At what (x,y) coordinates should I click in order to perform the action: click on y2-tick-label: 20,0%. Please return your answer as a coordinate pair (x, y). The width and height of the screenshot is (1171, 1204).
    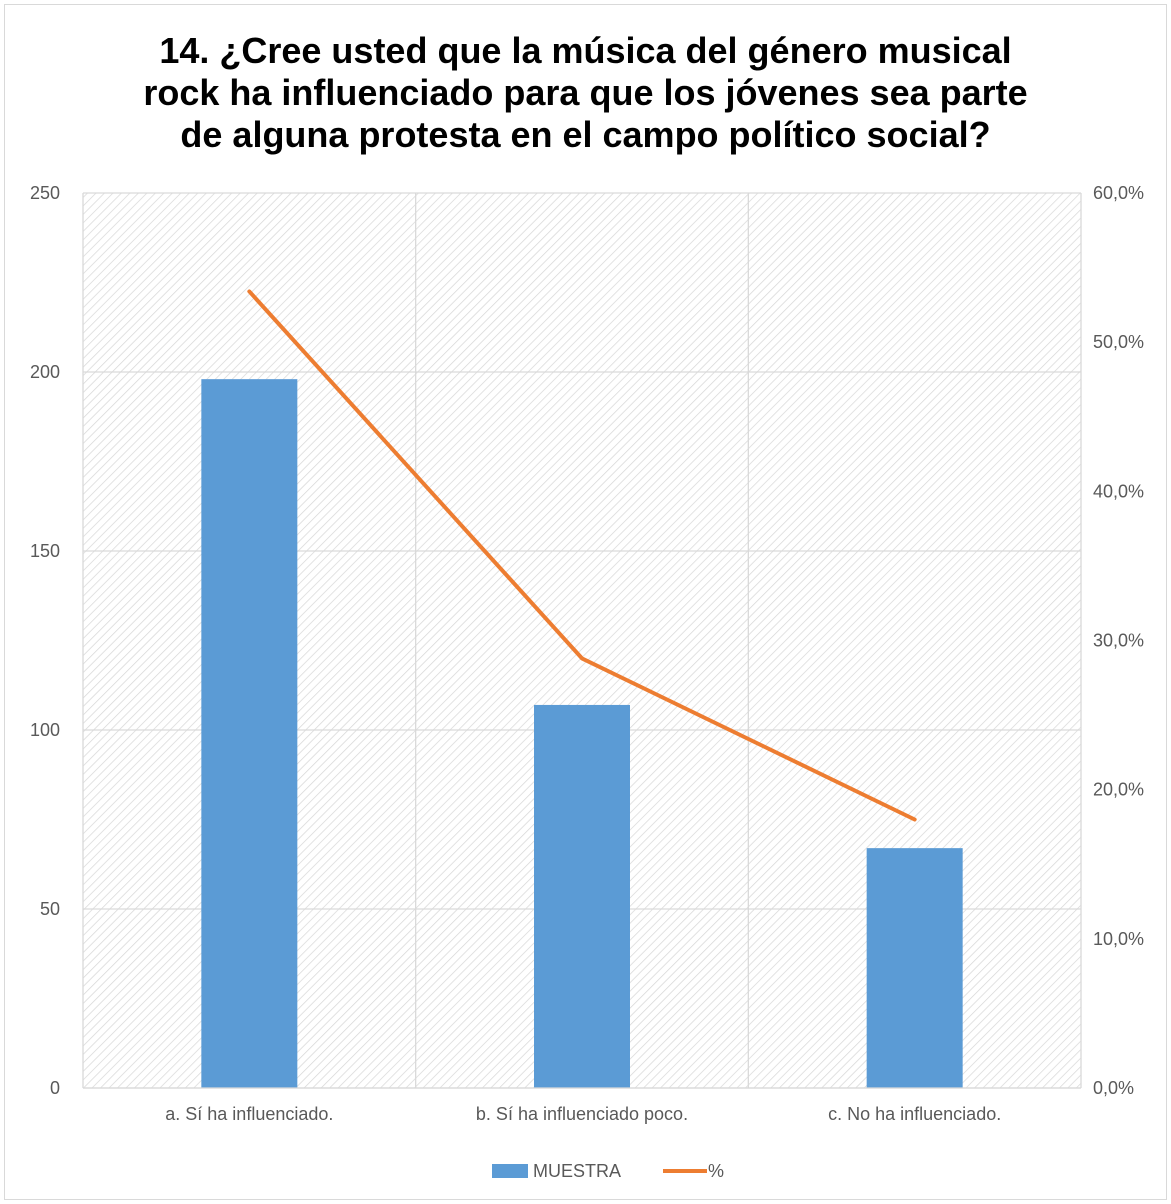
    Looking at the image, I should click on (1118, 790).